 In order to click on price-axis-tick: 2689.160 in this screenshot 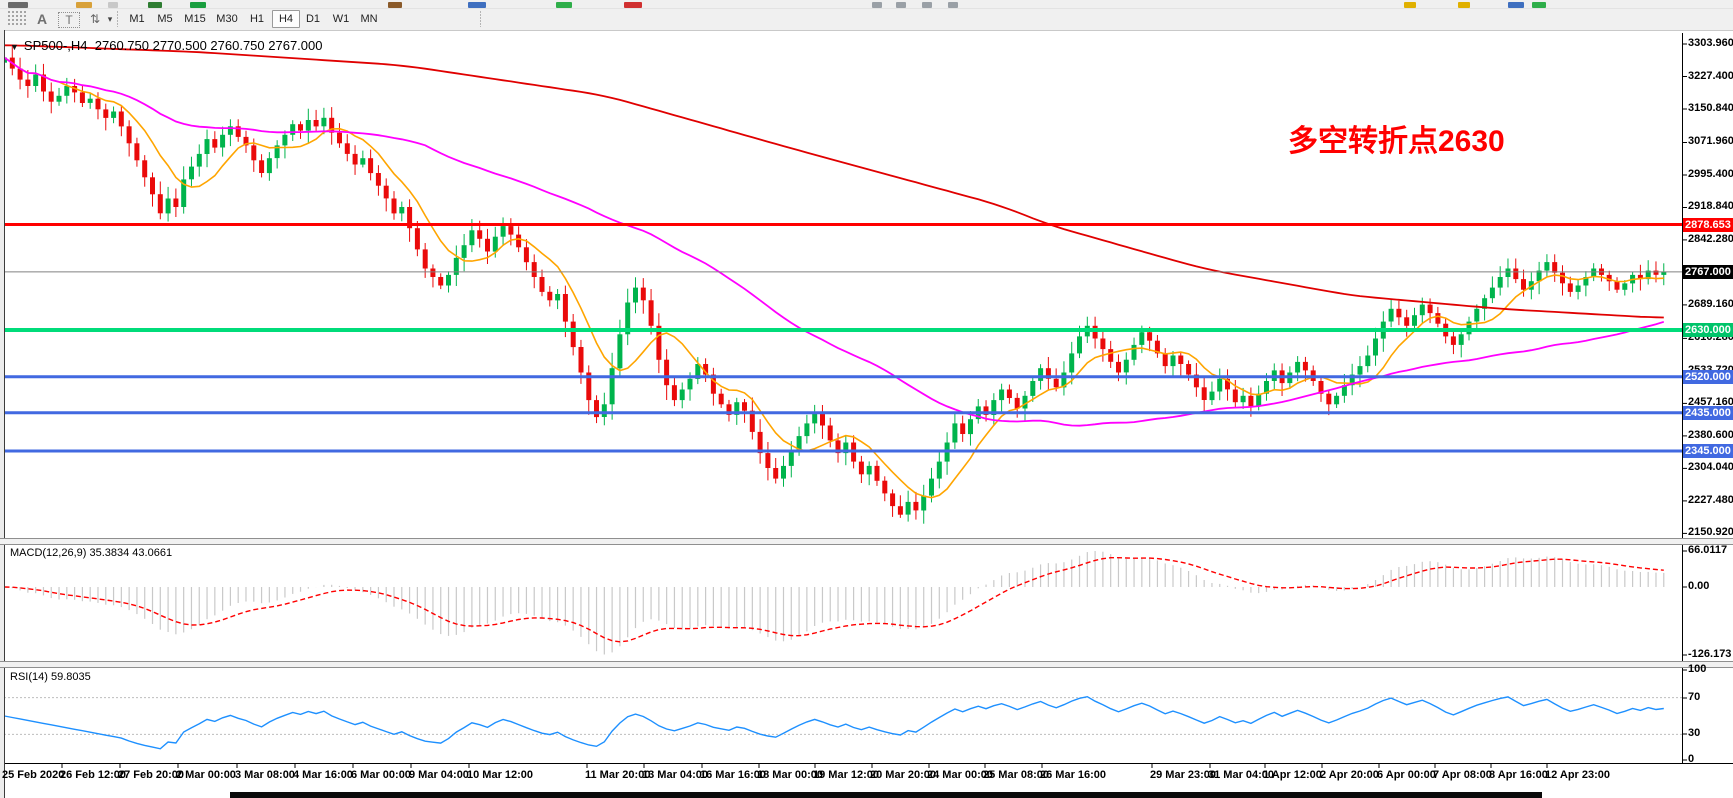, I will do `click(1710, 303)`.